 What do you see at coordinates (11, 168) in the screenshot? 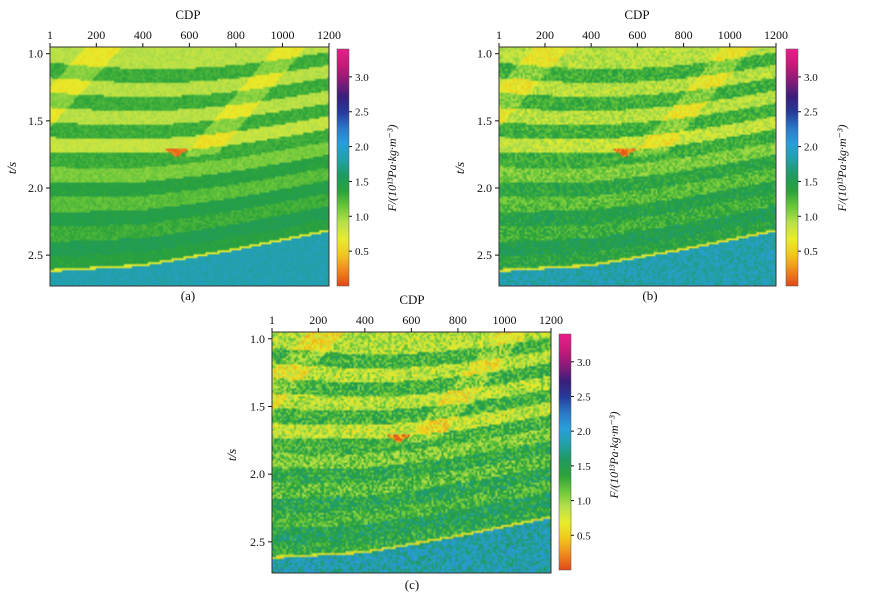
I see `panel-a-y-label: t/s` at bounding box center [11, 168].